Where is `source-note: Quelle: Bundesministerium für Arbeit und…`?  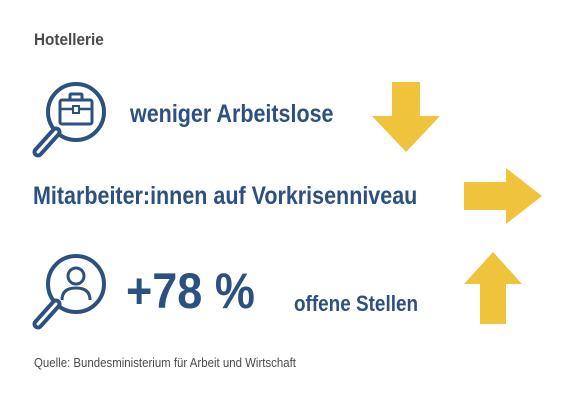 source-note: Quelle: Bundesministerium für Arbeit und… is located at coordinates (165, 362).